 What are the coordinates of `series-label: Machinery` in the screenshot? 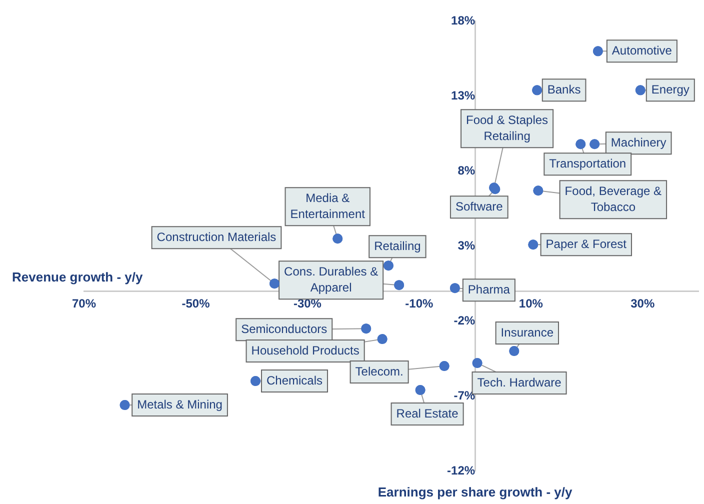 It's located at (638, 142).